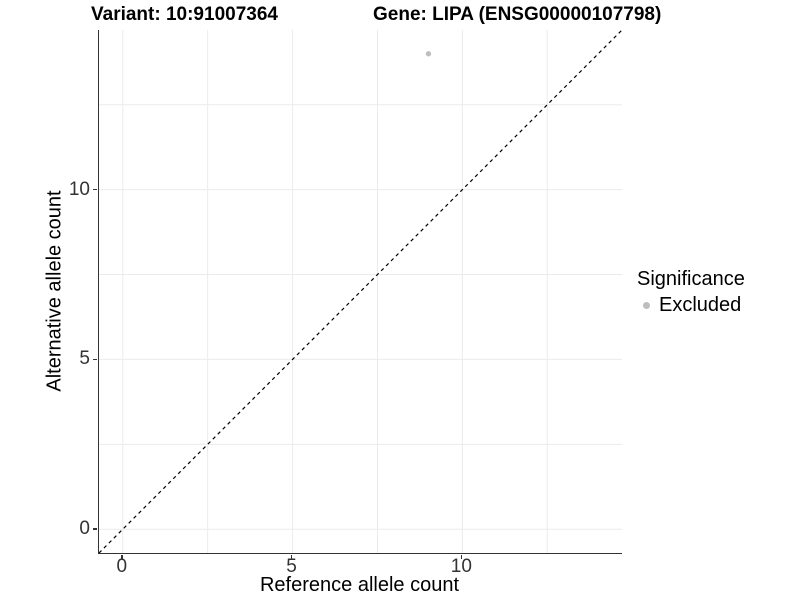  I want to click on legend-key-dot-icon, so click(646, 305).